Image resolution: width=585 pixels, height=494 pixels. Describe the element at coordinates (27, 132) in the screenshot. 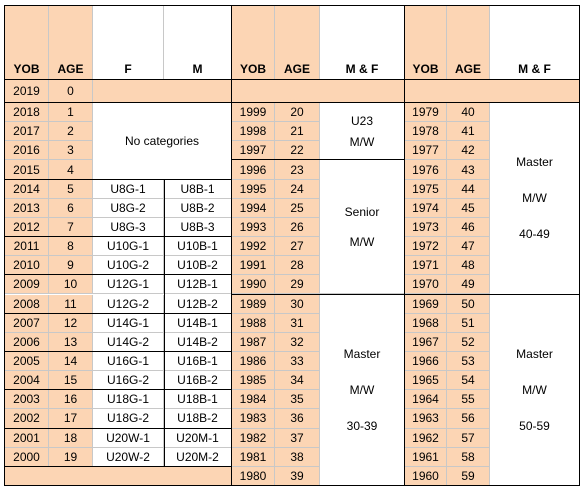

I see `yob-cell: 2017` at that location.